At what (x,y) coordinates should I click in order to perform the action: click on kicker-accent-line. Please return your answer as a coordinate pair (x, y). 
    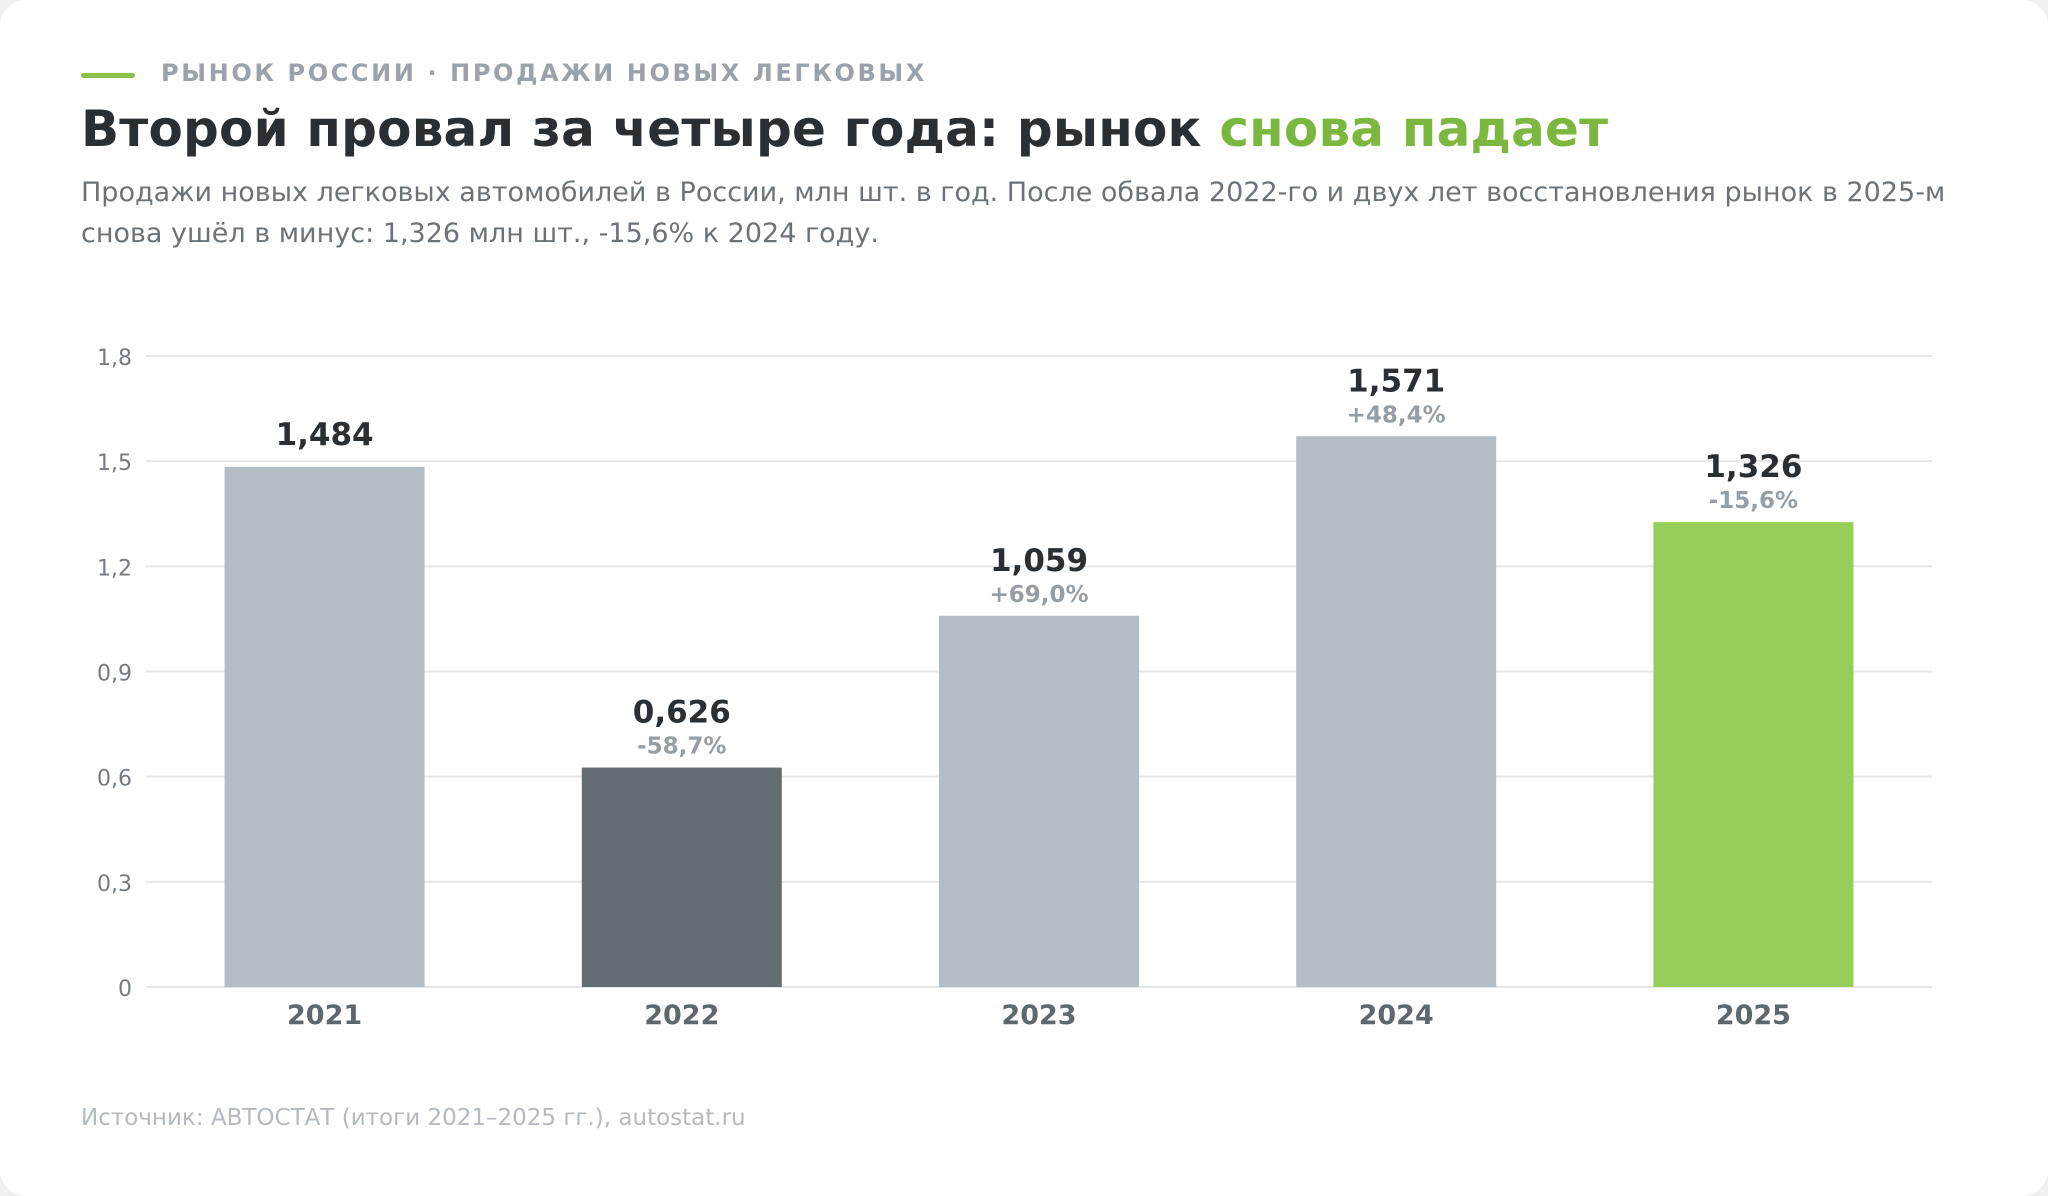
    Looking at the image, I should click on (108, 75).